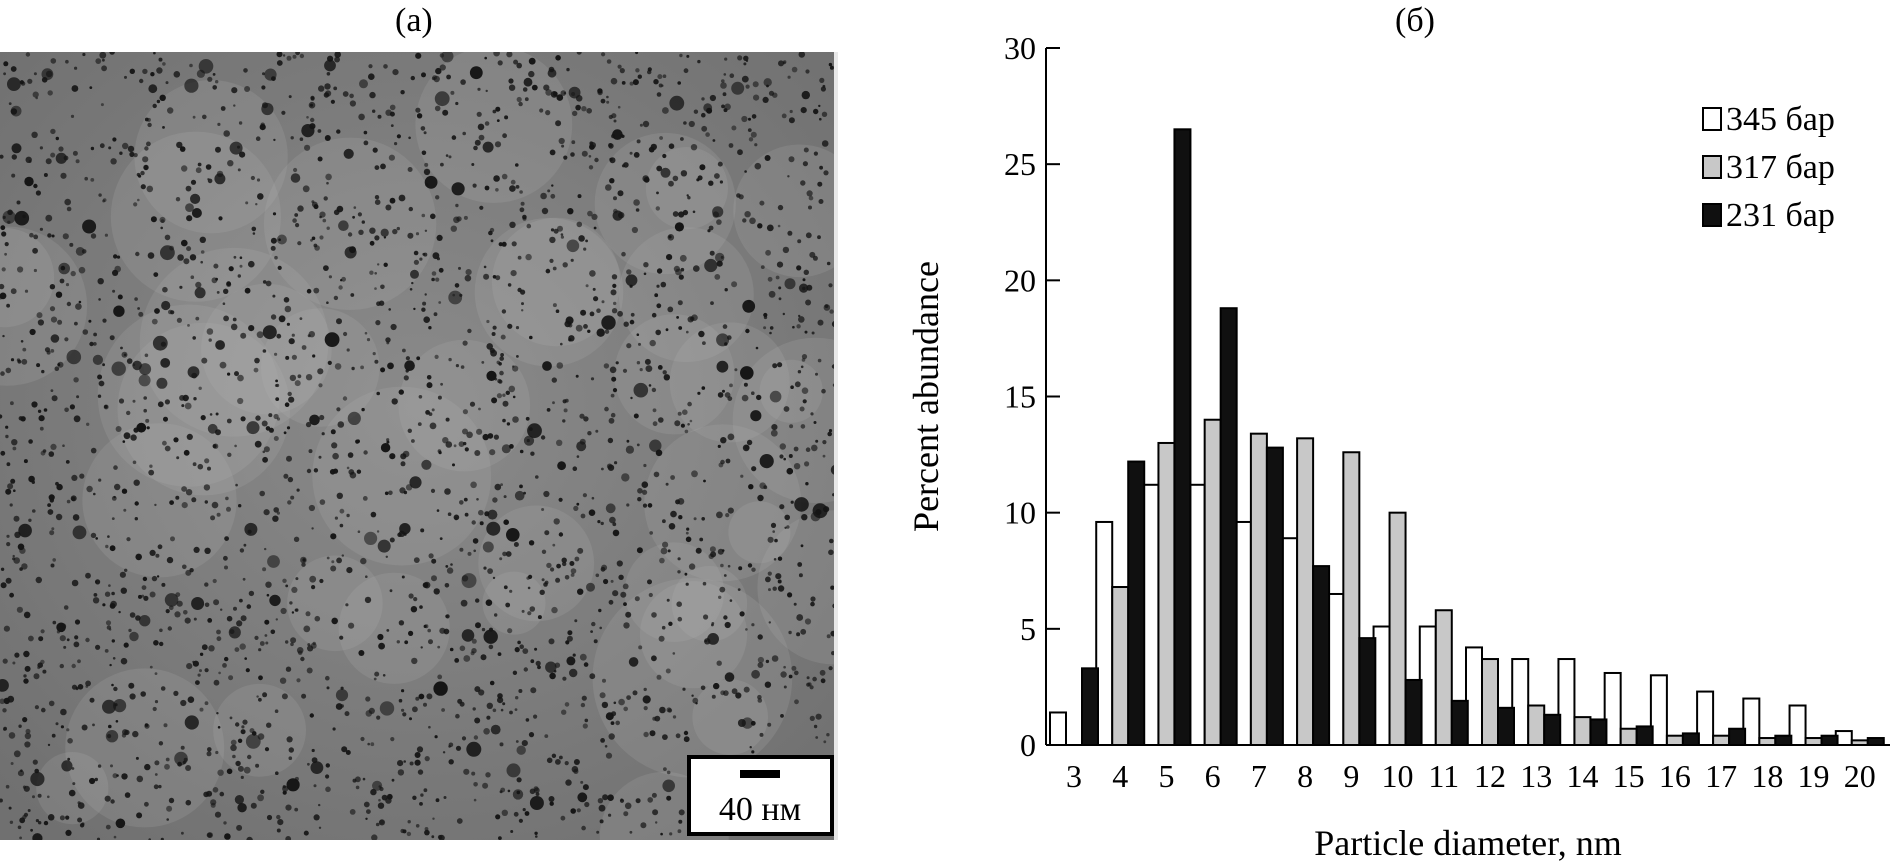 The width and height of the screenshot is (1895, 868). What do you see at coordinates (1443, 776) in the screenshot?
I see `x-tick-label: 11` at bounding box center [1443, 776].